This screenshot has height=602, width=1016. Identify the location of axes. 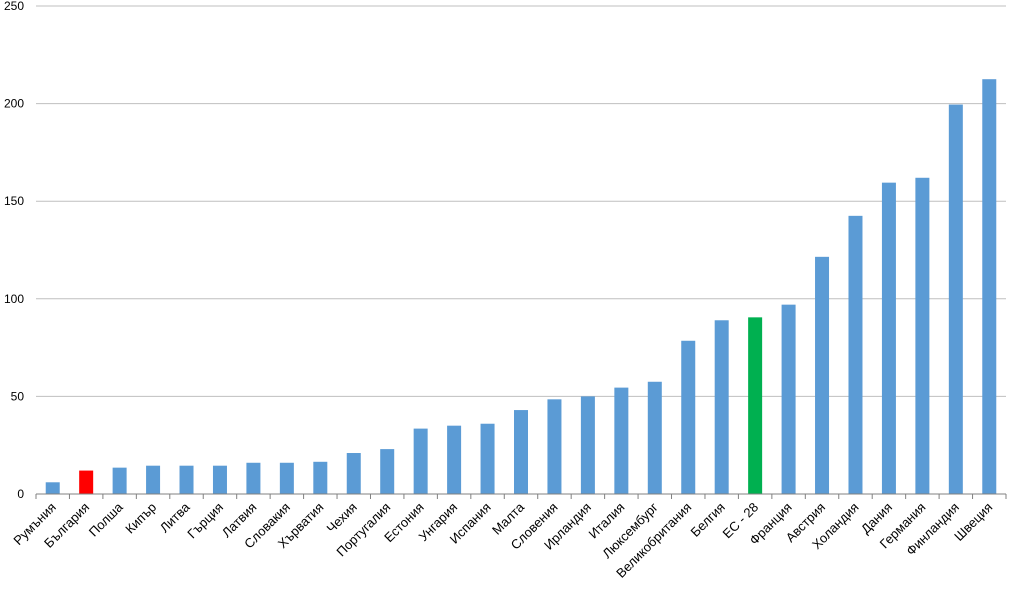
(521, 496).